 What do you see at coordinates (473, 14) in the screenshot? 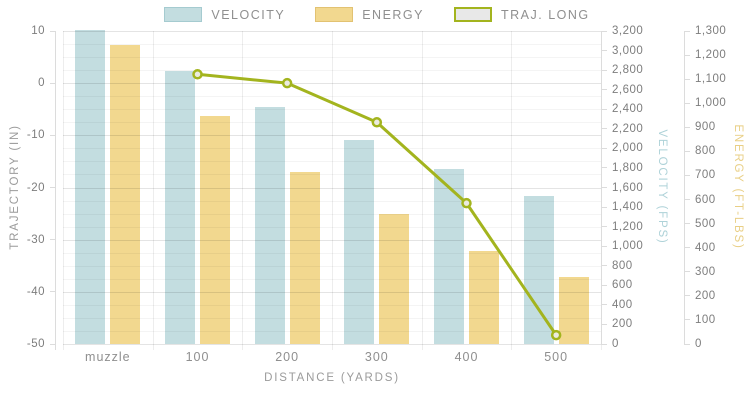
I see `line-swatch-icon` at bounding box center [473, 14].